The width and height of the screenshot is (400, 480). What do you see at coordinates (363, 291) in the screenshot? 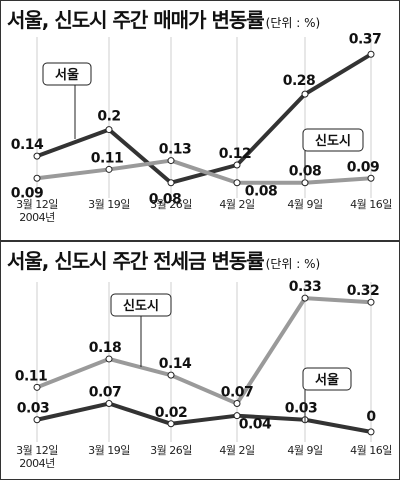
I see `data-label: 0.32` at bounding box center [363, 291].